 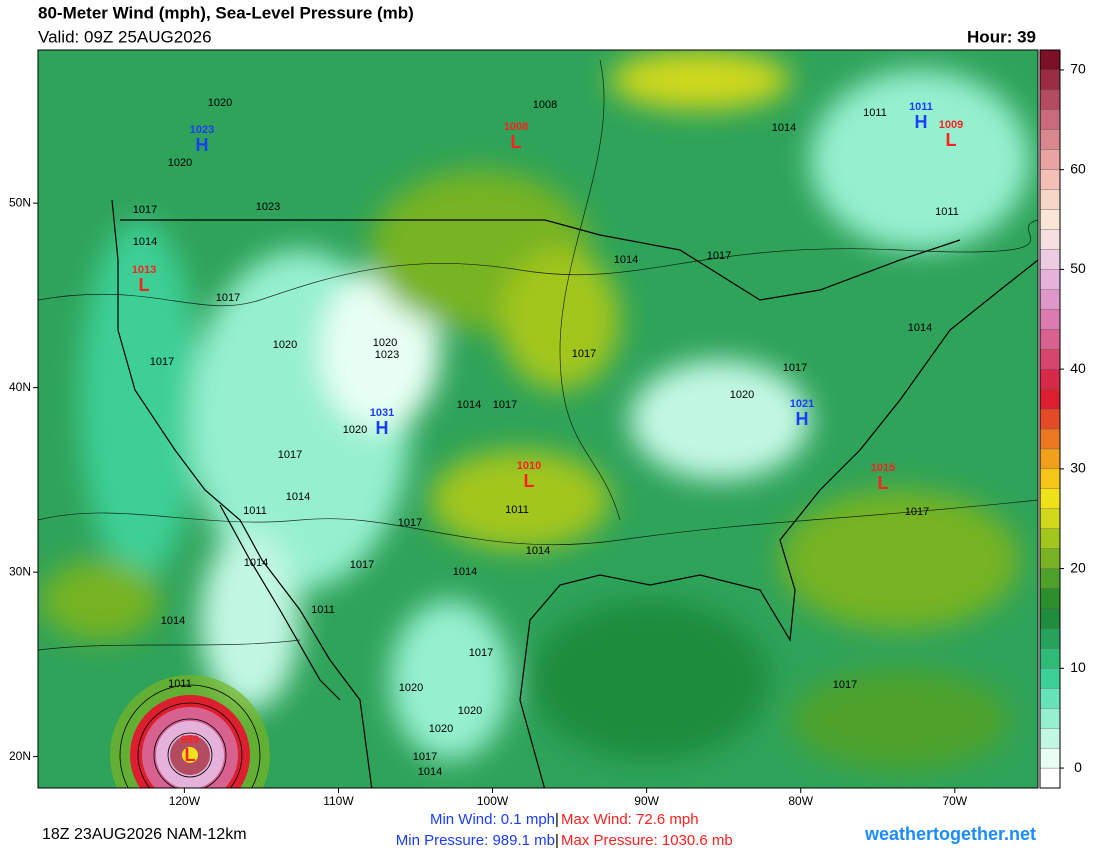 I want to click on center-pressure: 1021, so click(x=802, y=404).